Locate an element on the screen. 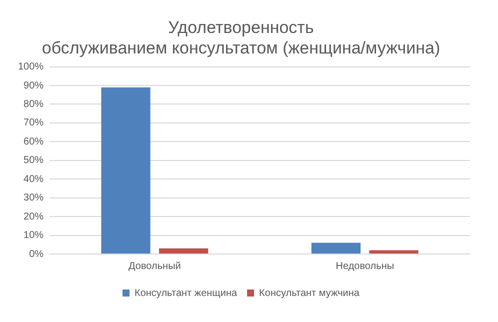 This screenshot has height=322, width=498. y-tick-label: 20% is located at coordinates (34, 216).